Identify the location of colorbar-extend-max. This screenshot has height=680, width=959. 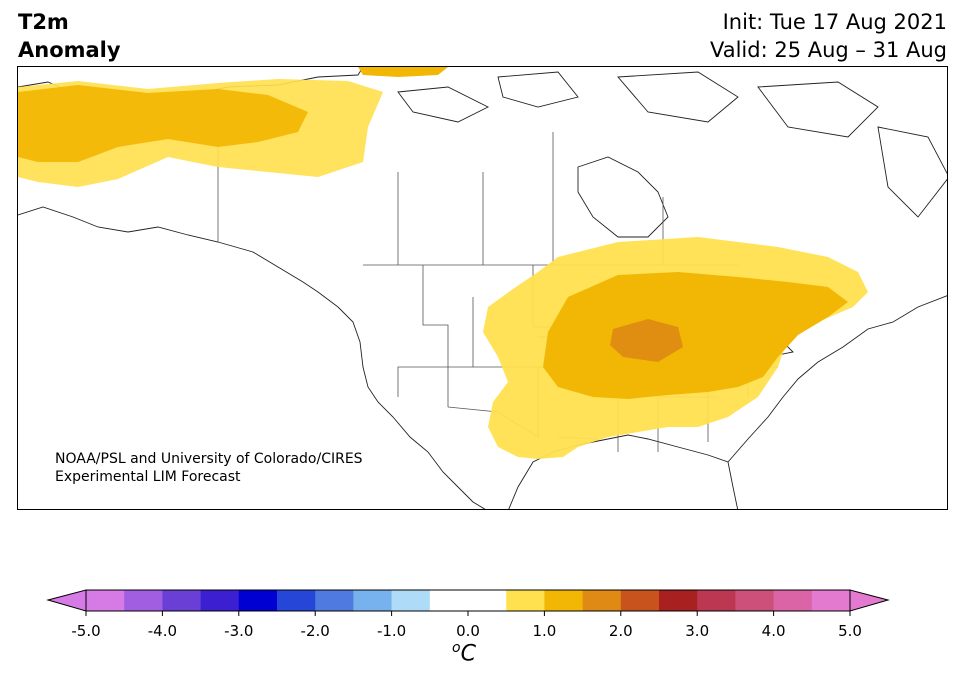
(869, 600).